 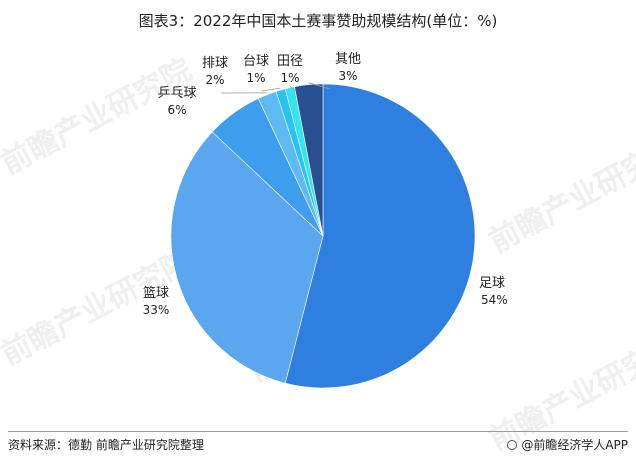 I want to click on slice-label: 排球, so click(x=215, y=63).